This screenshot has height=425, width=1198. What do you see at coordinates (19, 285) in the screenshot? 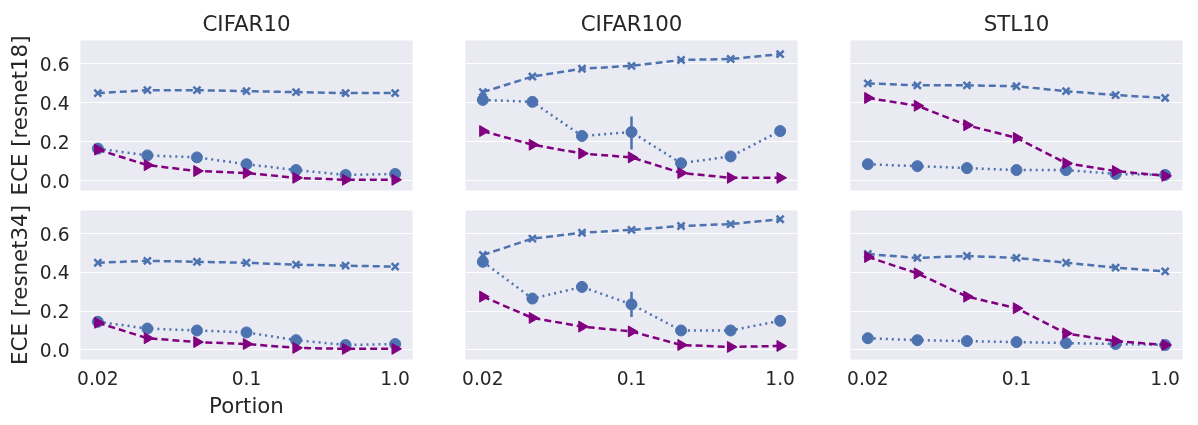
I see `y-axis-title: ECE [resnet34]` at bounding box center [19, 285].